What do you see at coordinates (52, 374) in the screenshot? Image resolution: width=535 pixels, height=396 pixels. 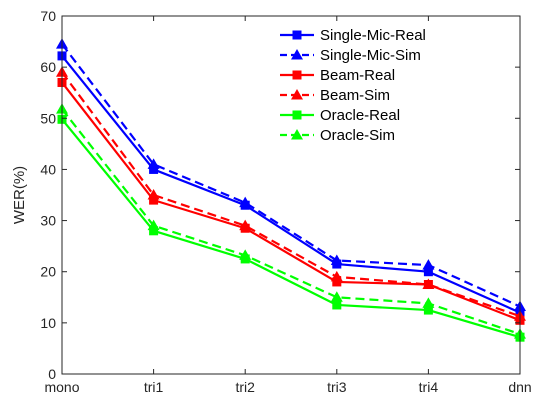 I see `y-tick-label: 0` at bounding box center [52, 374].